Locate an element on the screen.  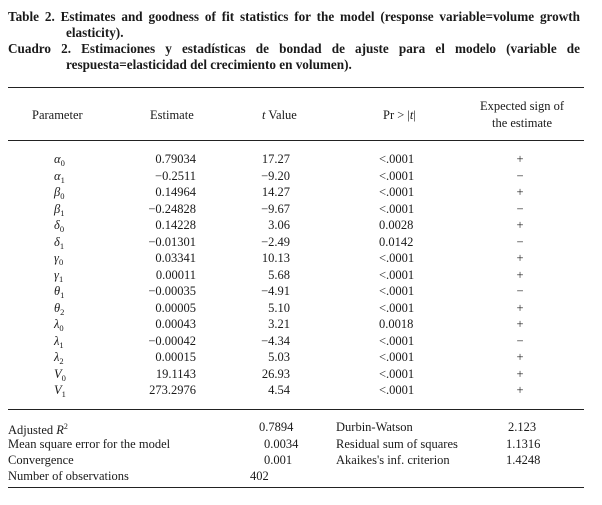
t-value-cell: 5.68 is located at coordinates (279, 274).